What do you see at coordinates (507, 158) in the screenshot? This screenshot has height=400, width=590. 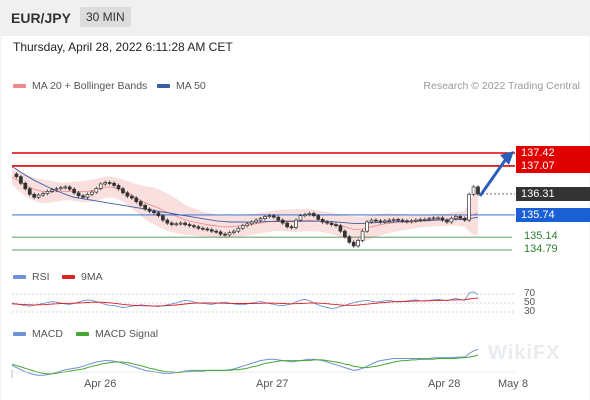 I see `target-arrow-head` at bounding box center [507, 158].